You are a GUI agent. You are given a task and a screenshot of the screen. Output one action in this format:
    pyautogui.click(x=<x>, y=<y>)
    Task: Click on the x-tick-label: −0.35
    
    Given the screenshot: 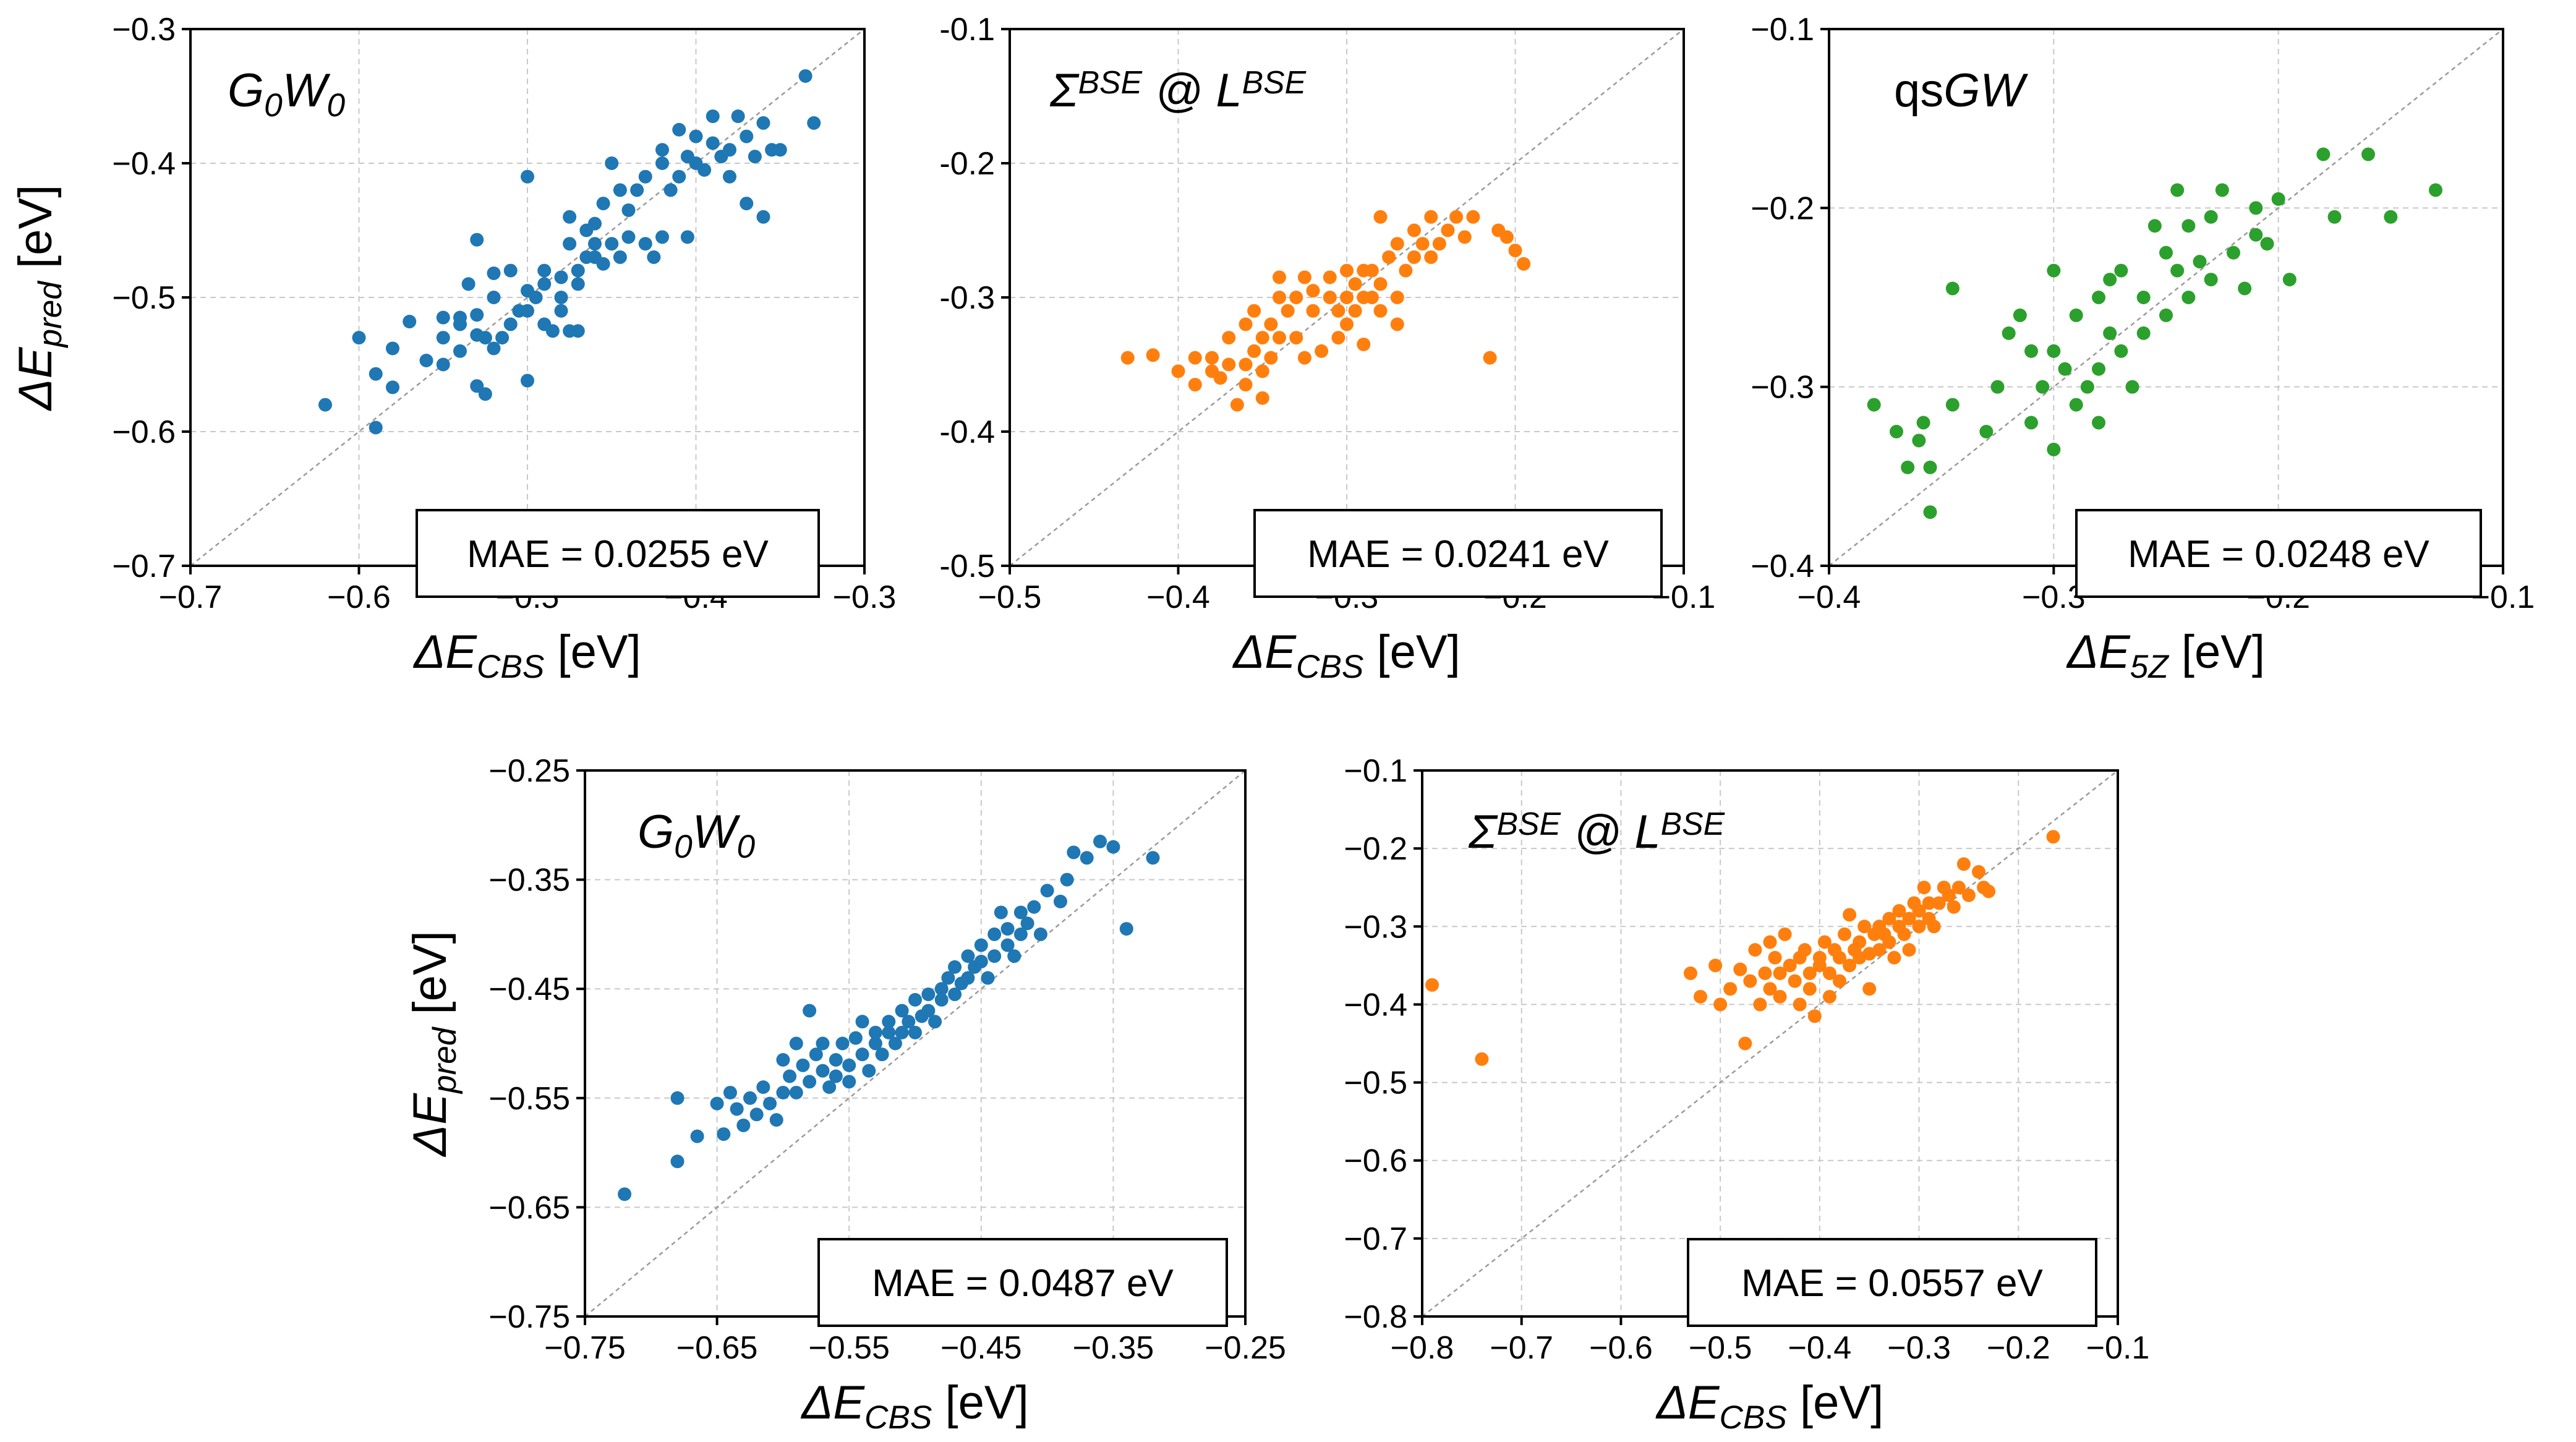 What is the action you would take?
    pyautogui.click(x=1113, y=1348)
    